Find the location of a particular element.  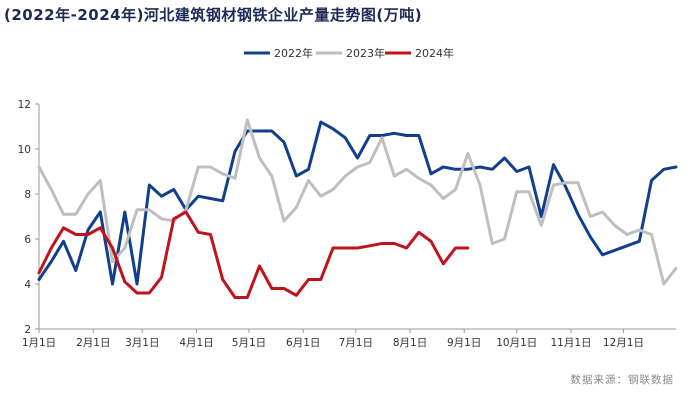

x-tick-label: 8月1日 is located at coordinates (410, 343).